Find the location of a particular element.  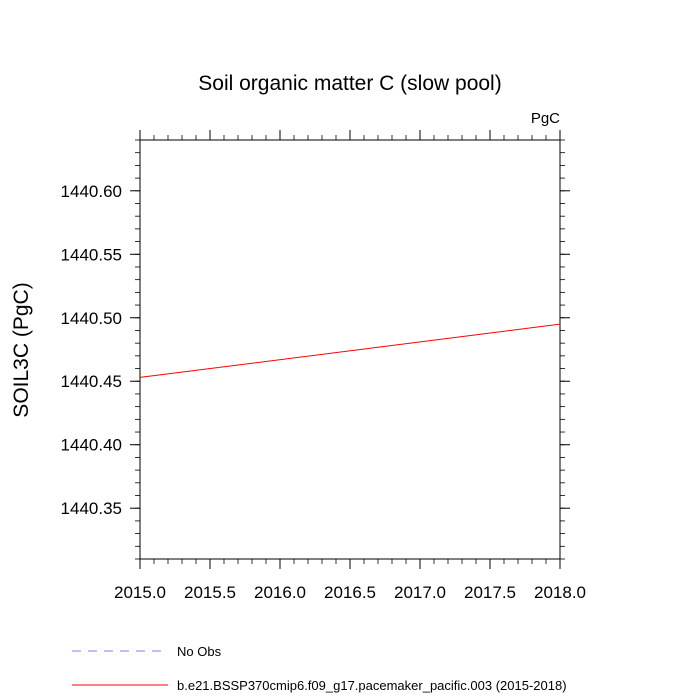

units-label: PgC is located at coordinates (545, 118).